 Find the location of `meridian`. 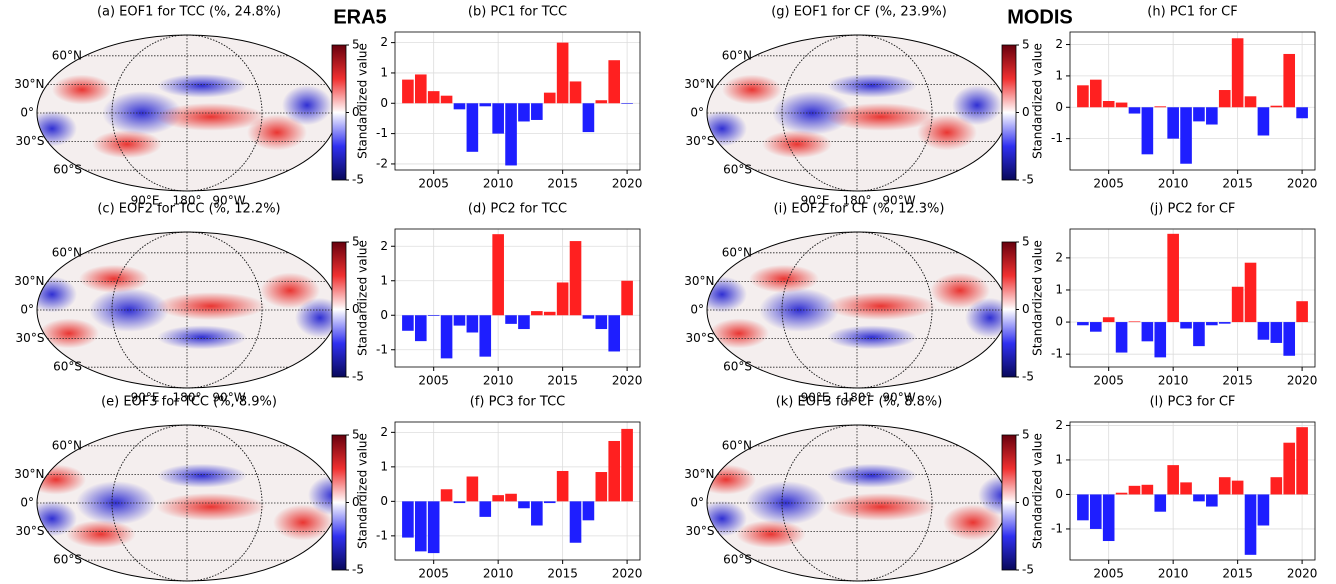

meridian is located at coordinates (187, 310).